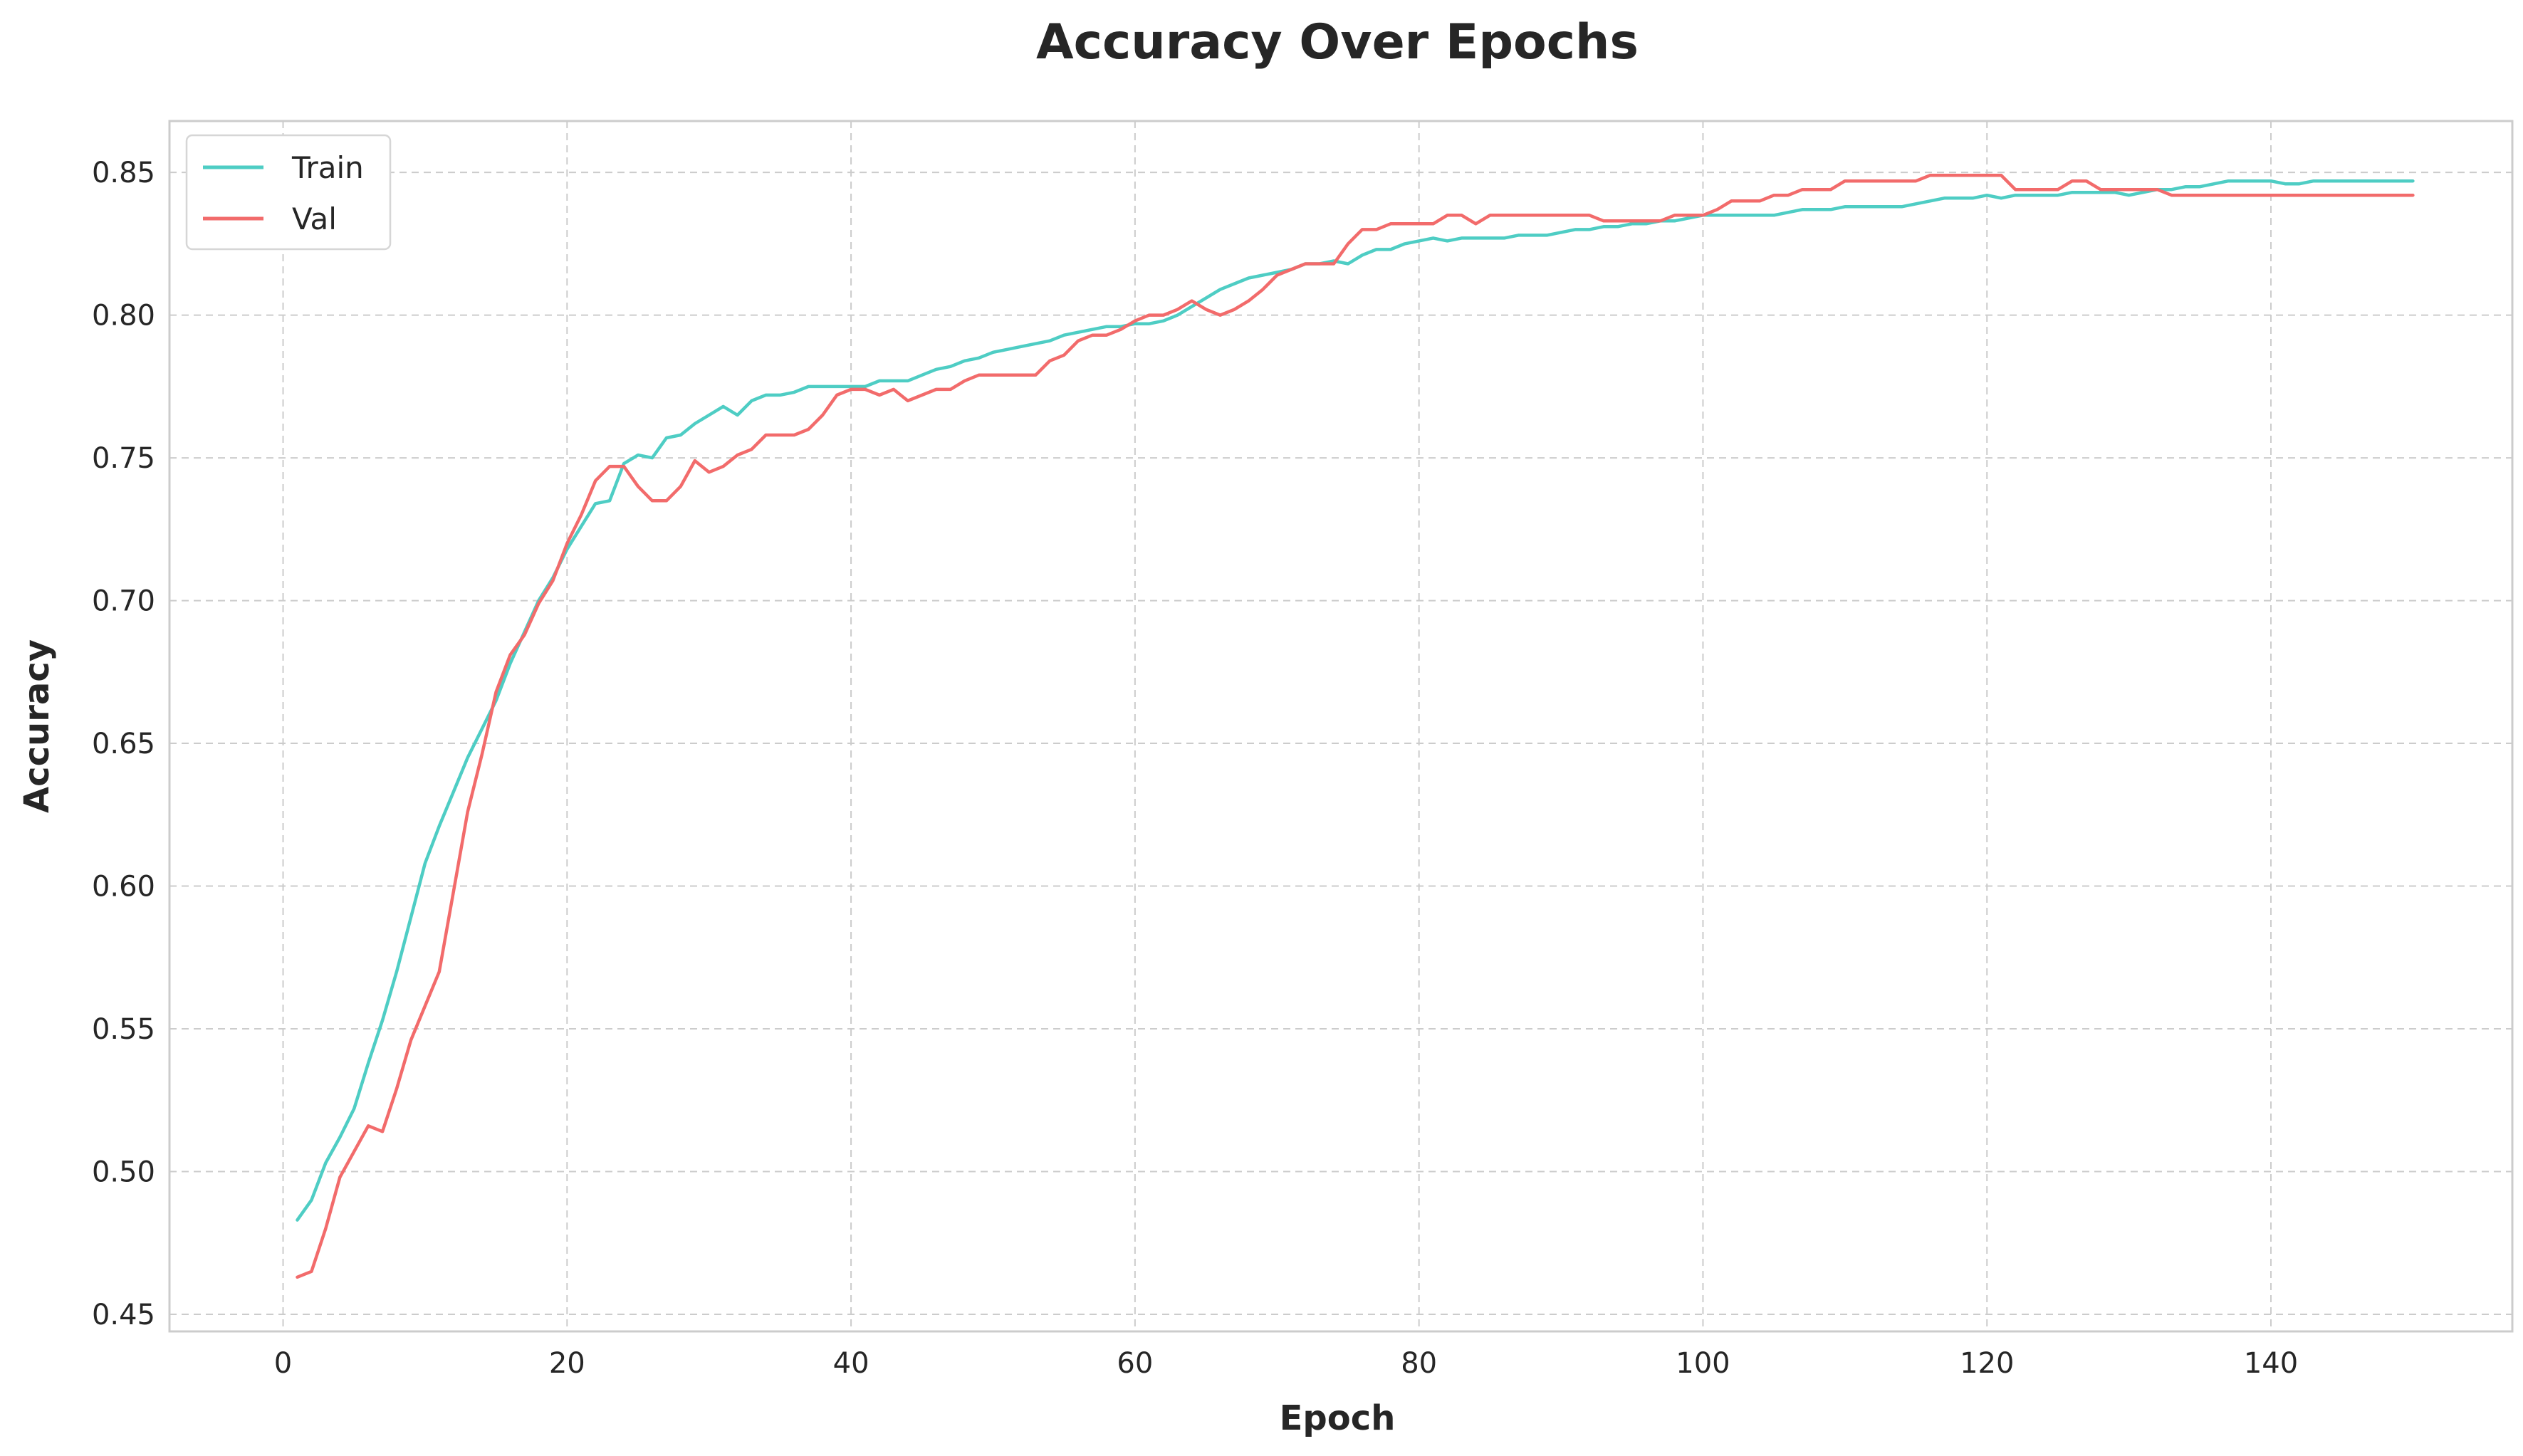 The width and height of the screenshot is (2523, 1456). Describe the element at coordinates (1286, 1363) in the screenshot. I see `x-axis-ticks: 0 20 40 60 80 100 120 140` at that location.